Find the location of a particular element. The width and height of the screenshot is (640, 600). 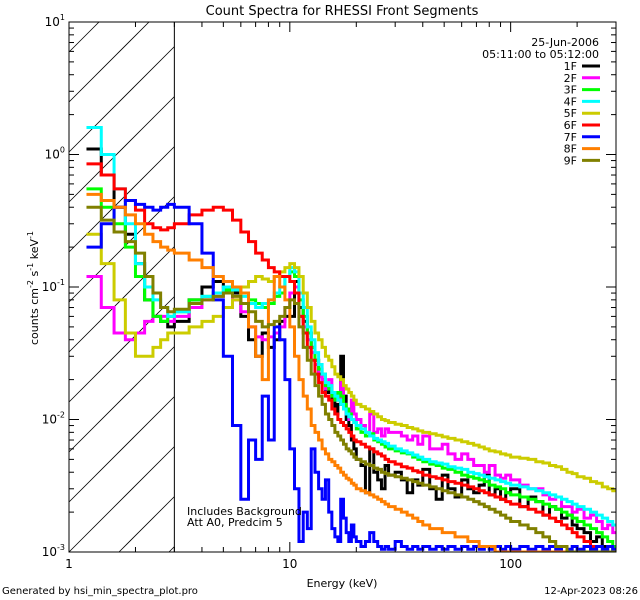

y-tick-label: 10¹ is located at coordinates (55, 21).